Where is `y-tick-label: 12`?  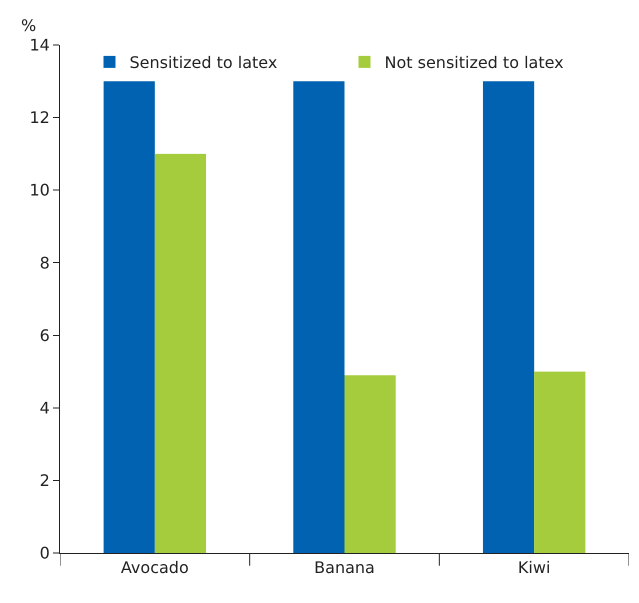 y-tick-label: 12 is located at coordinates (39, 118).